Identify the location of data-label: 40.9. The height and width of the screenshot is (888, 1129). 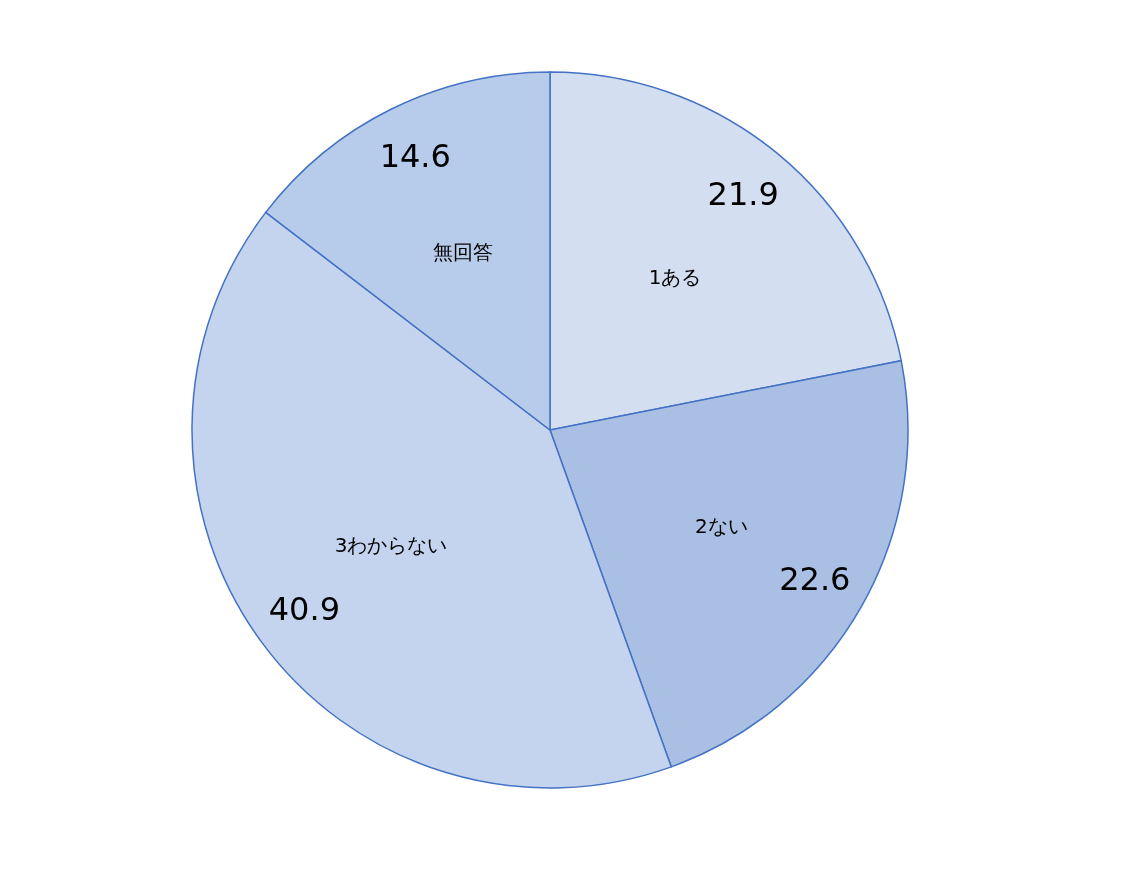
(304, 608).